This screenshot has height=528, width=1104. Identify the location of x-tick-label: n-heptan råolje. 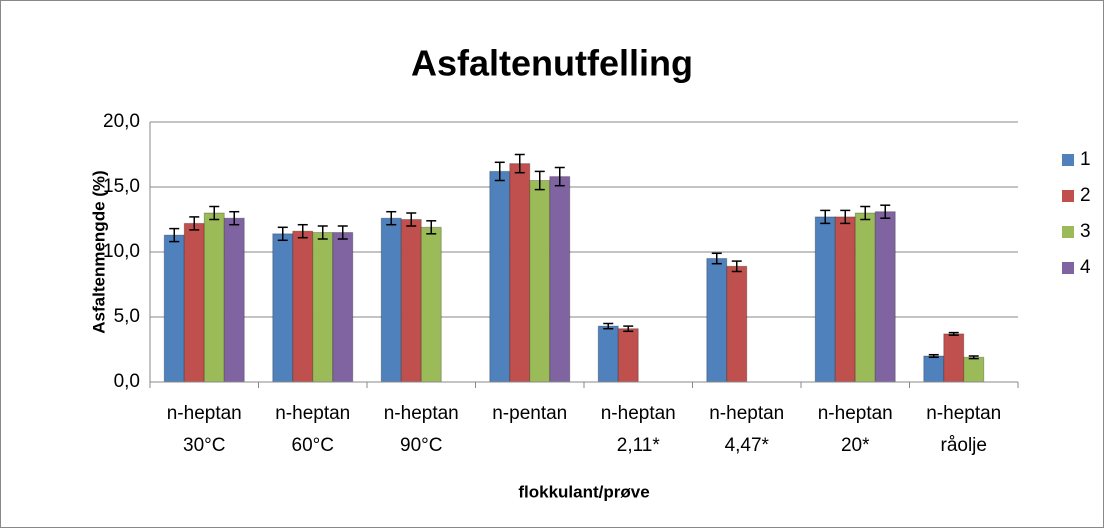
(964, 429).